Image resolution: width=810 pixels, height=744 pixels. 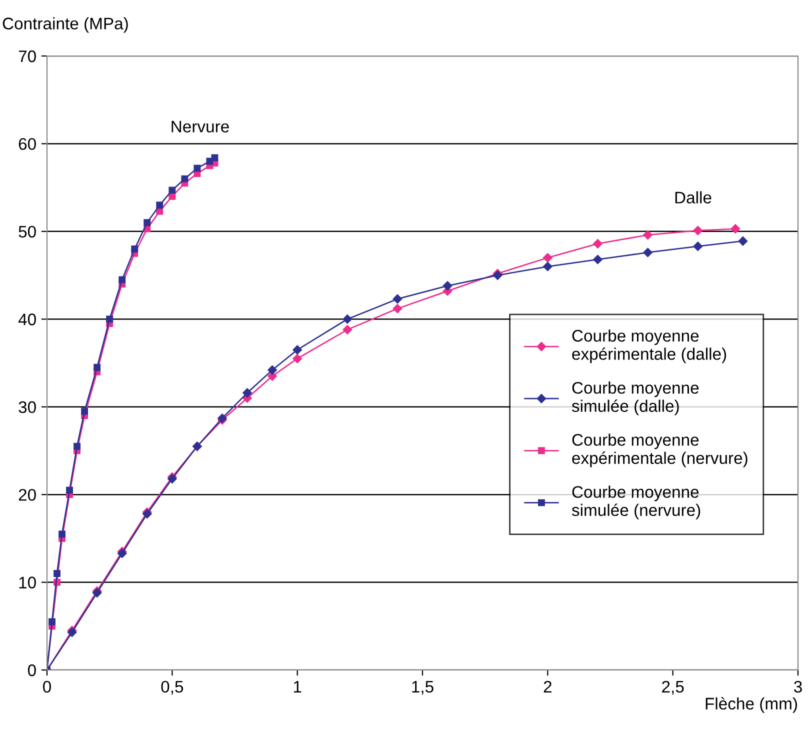 What do you see at coordinates (635, 399) in the screenshot?
I see `legend-label: Courbe moyenne simulée (dalle)` at bounding box center [635, 399].